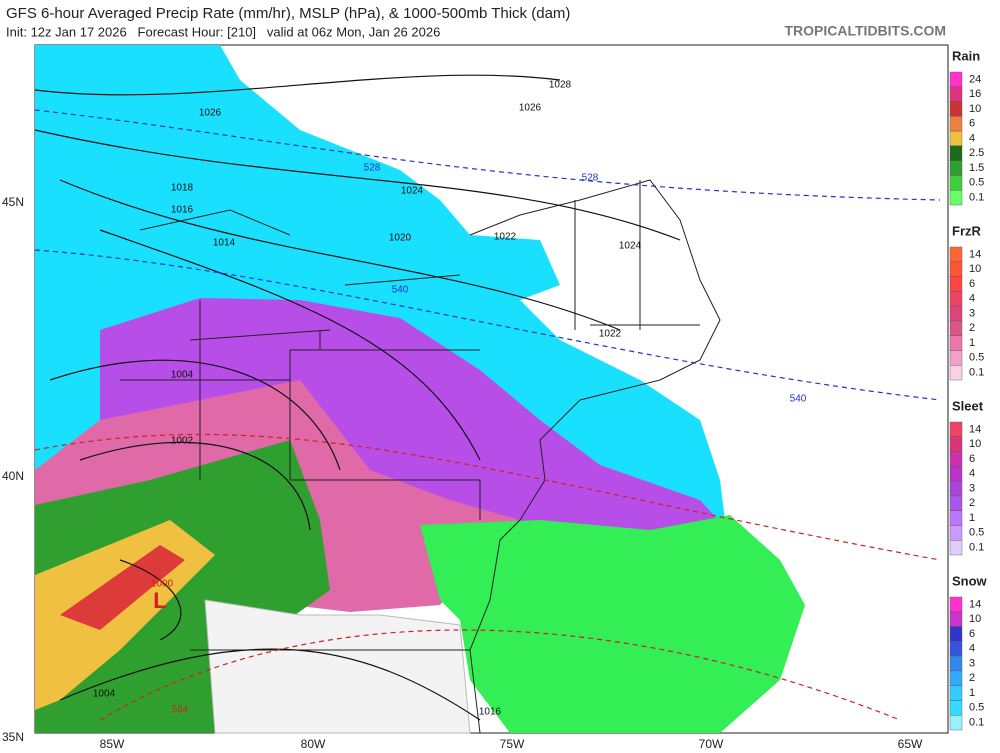 This screenshot has width=1000, height=753. What do you see at coordinates (560, 85) in the screenshot?
I see `isobar-label: 1028` at bounding box center [560, 85].